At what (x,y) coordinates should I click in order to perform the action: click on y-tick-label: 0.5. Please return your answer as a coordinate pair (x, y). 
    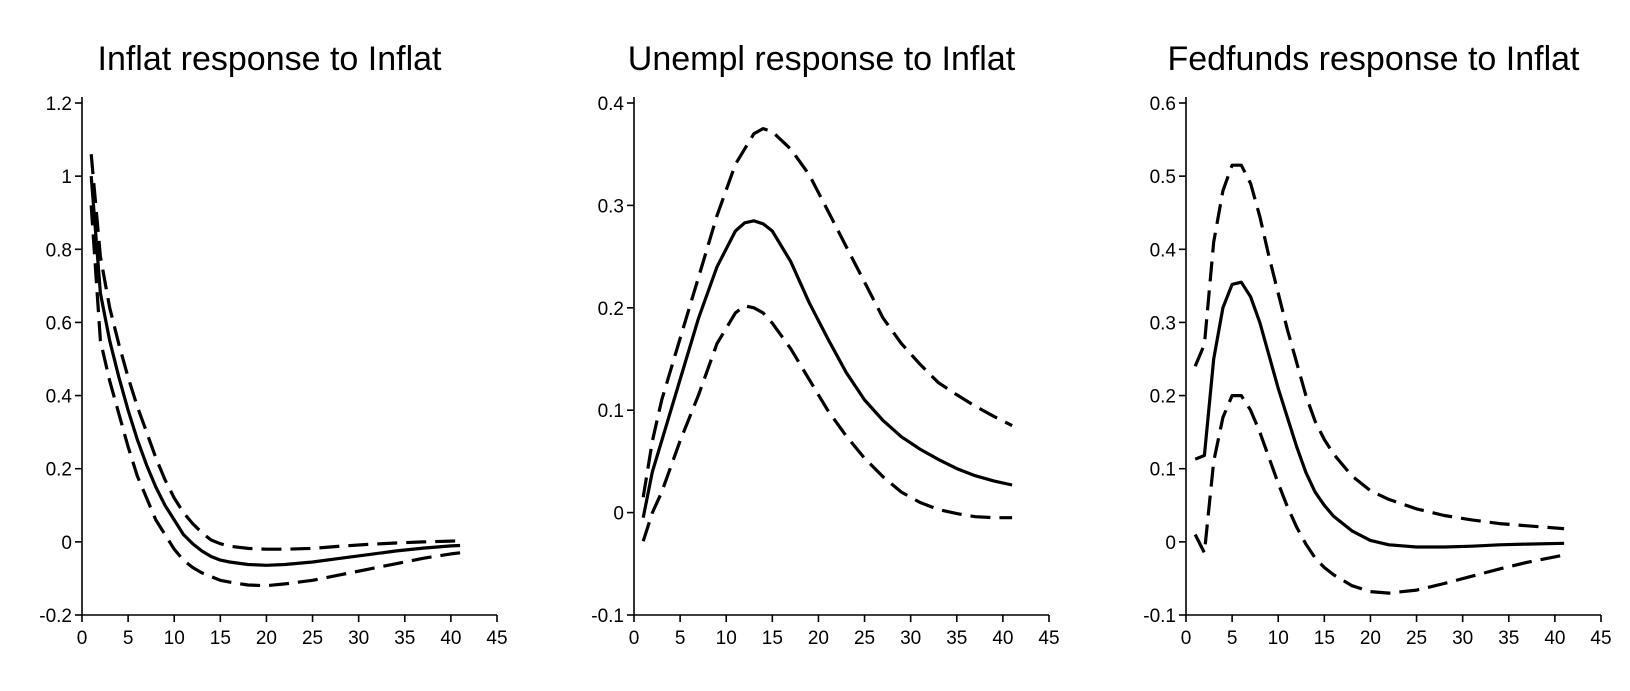
    Looking at the image, I should click on (1163, 177).